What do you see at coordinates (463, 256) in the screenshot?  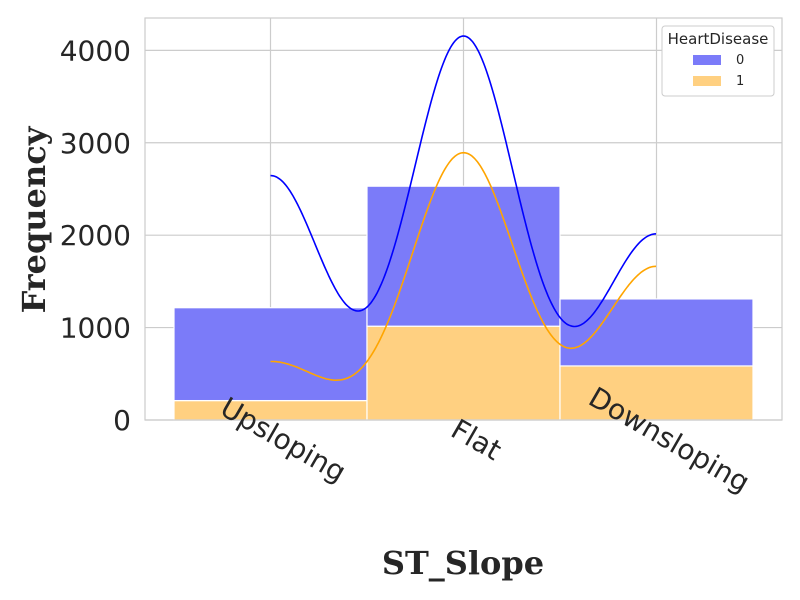 I see `bar-0-flat` at bounding box center [463, 256].